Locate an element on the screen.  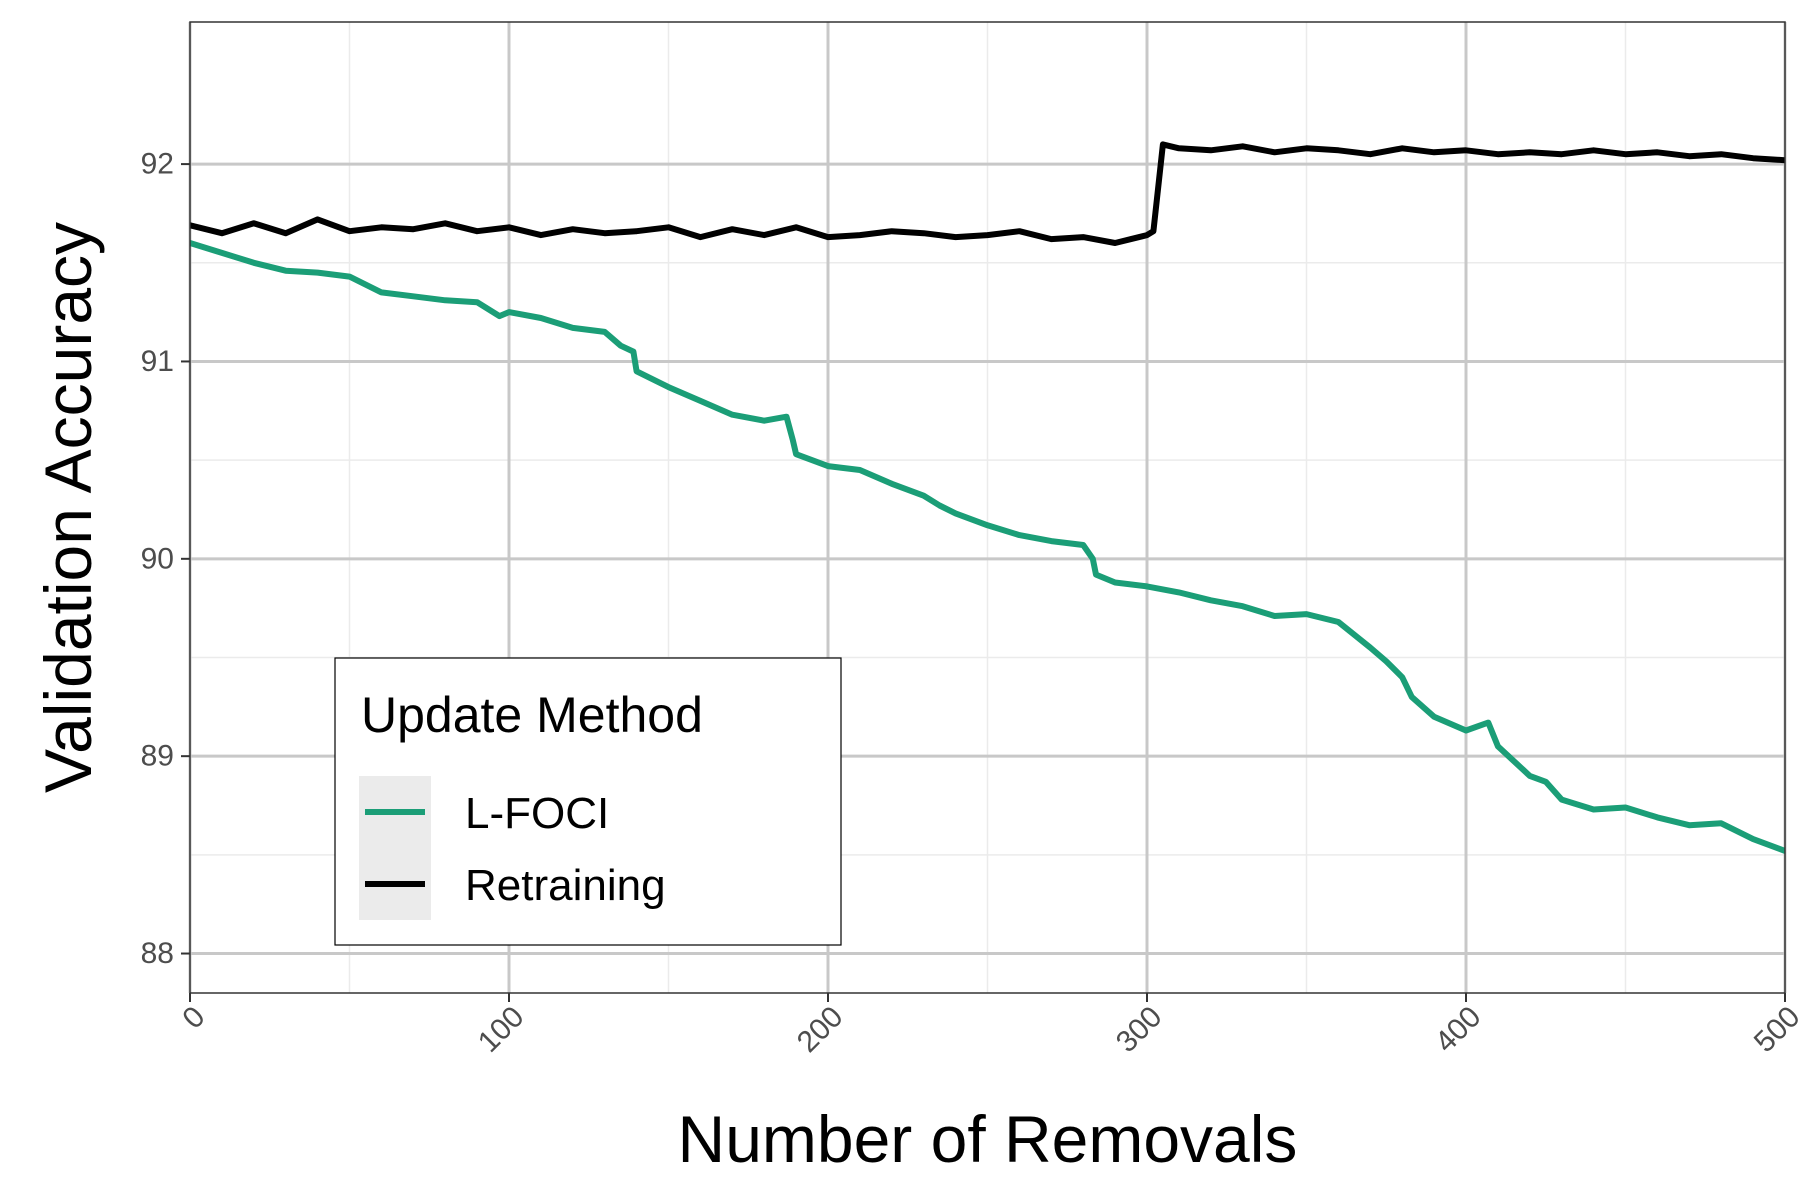
y-axis: 88 89 90 91 92 is located at coordinates (165, 559).